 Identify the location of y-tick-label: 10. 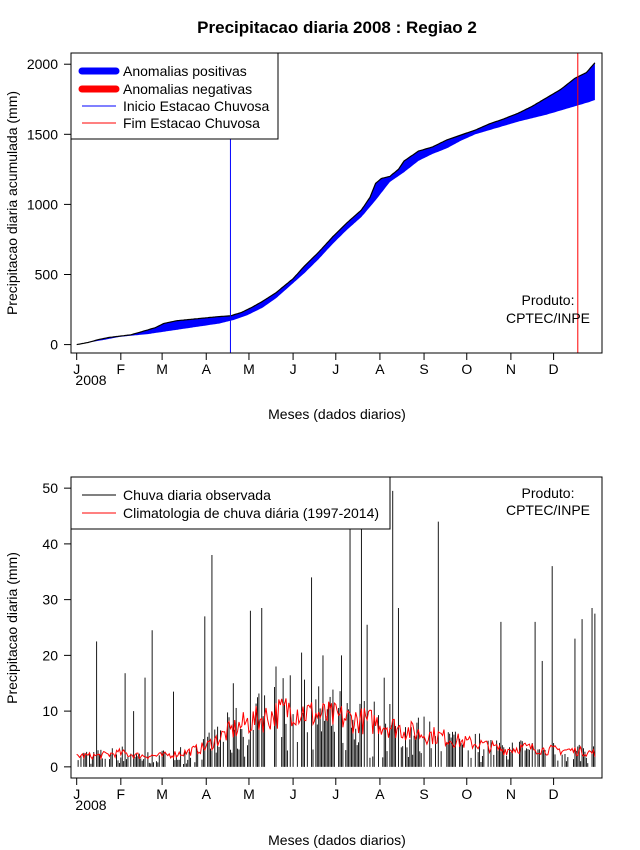
(50, 711).